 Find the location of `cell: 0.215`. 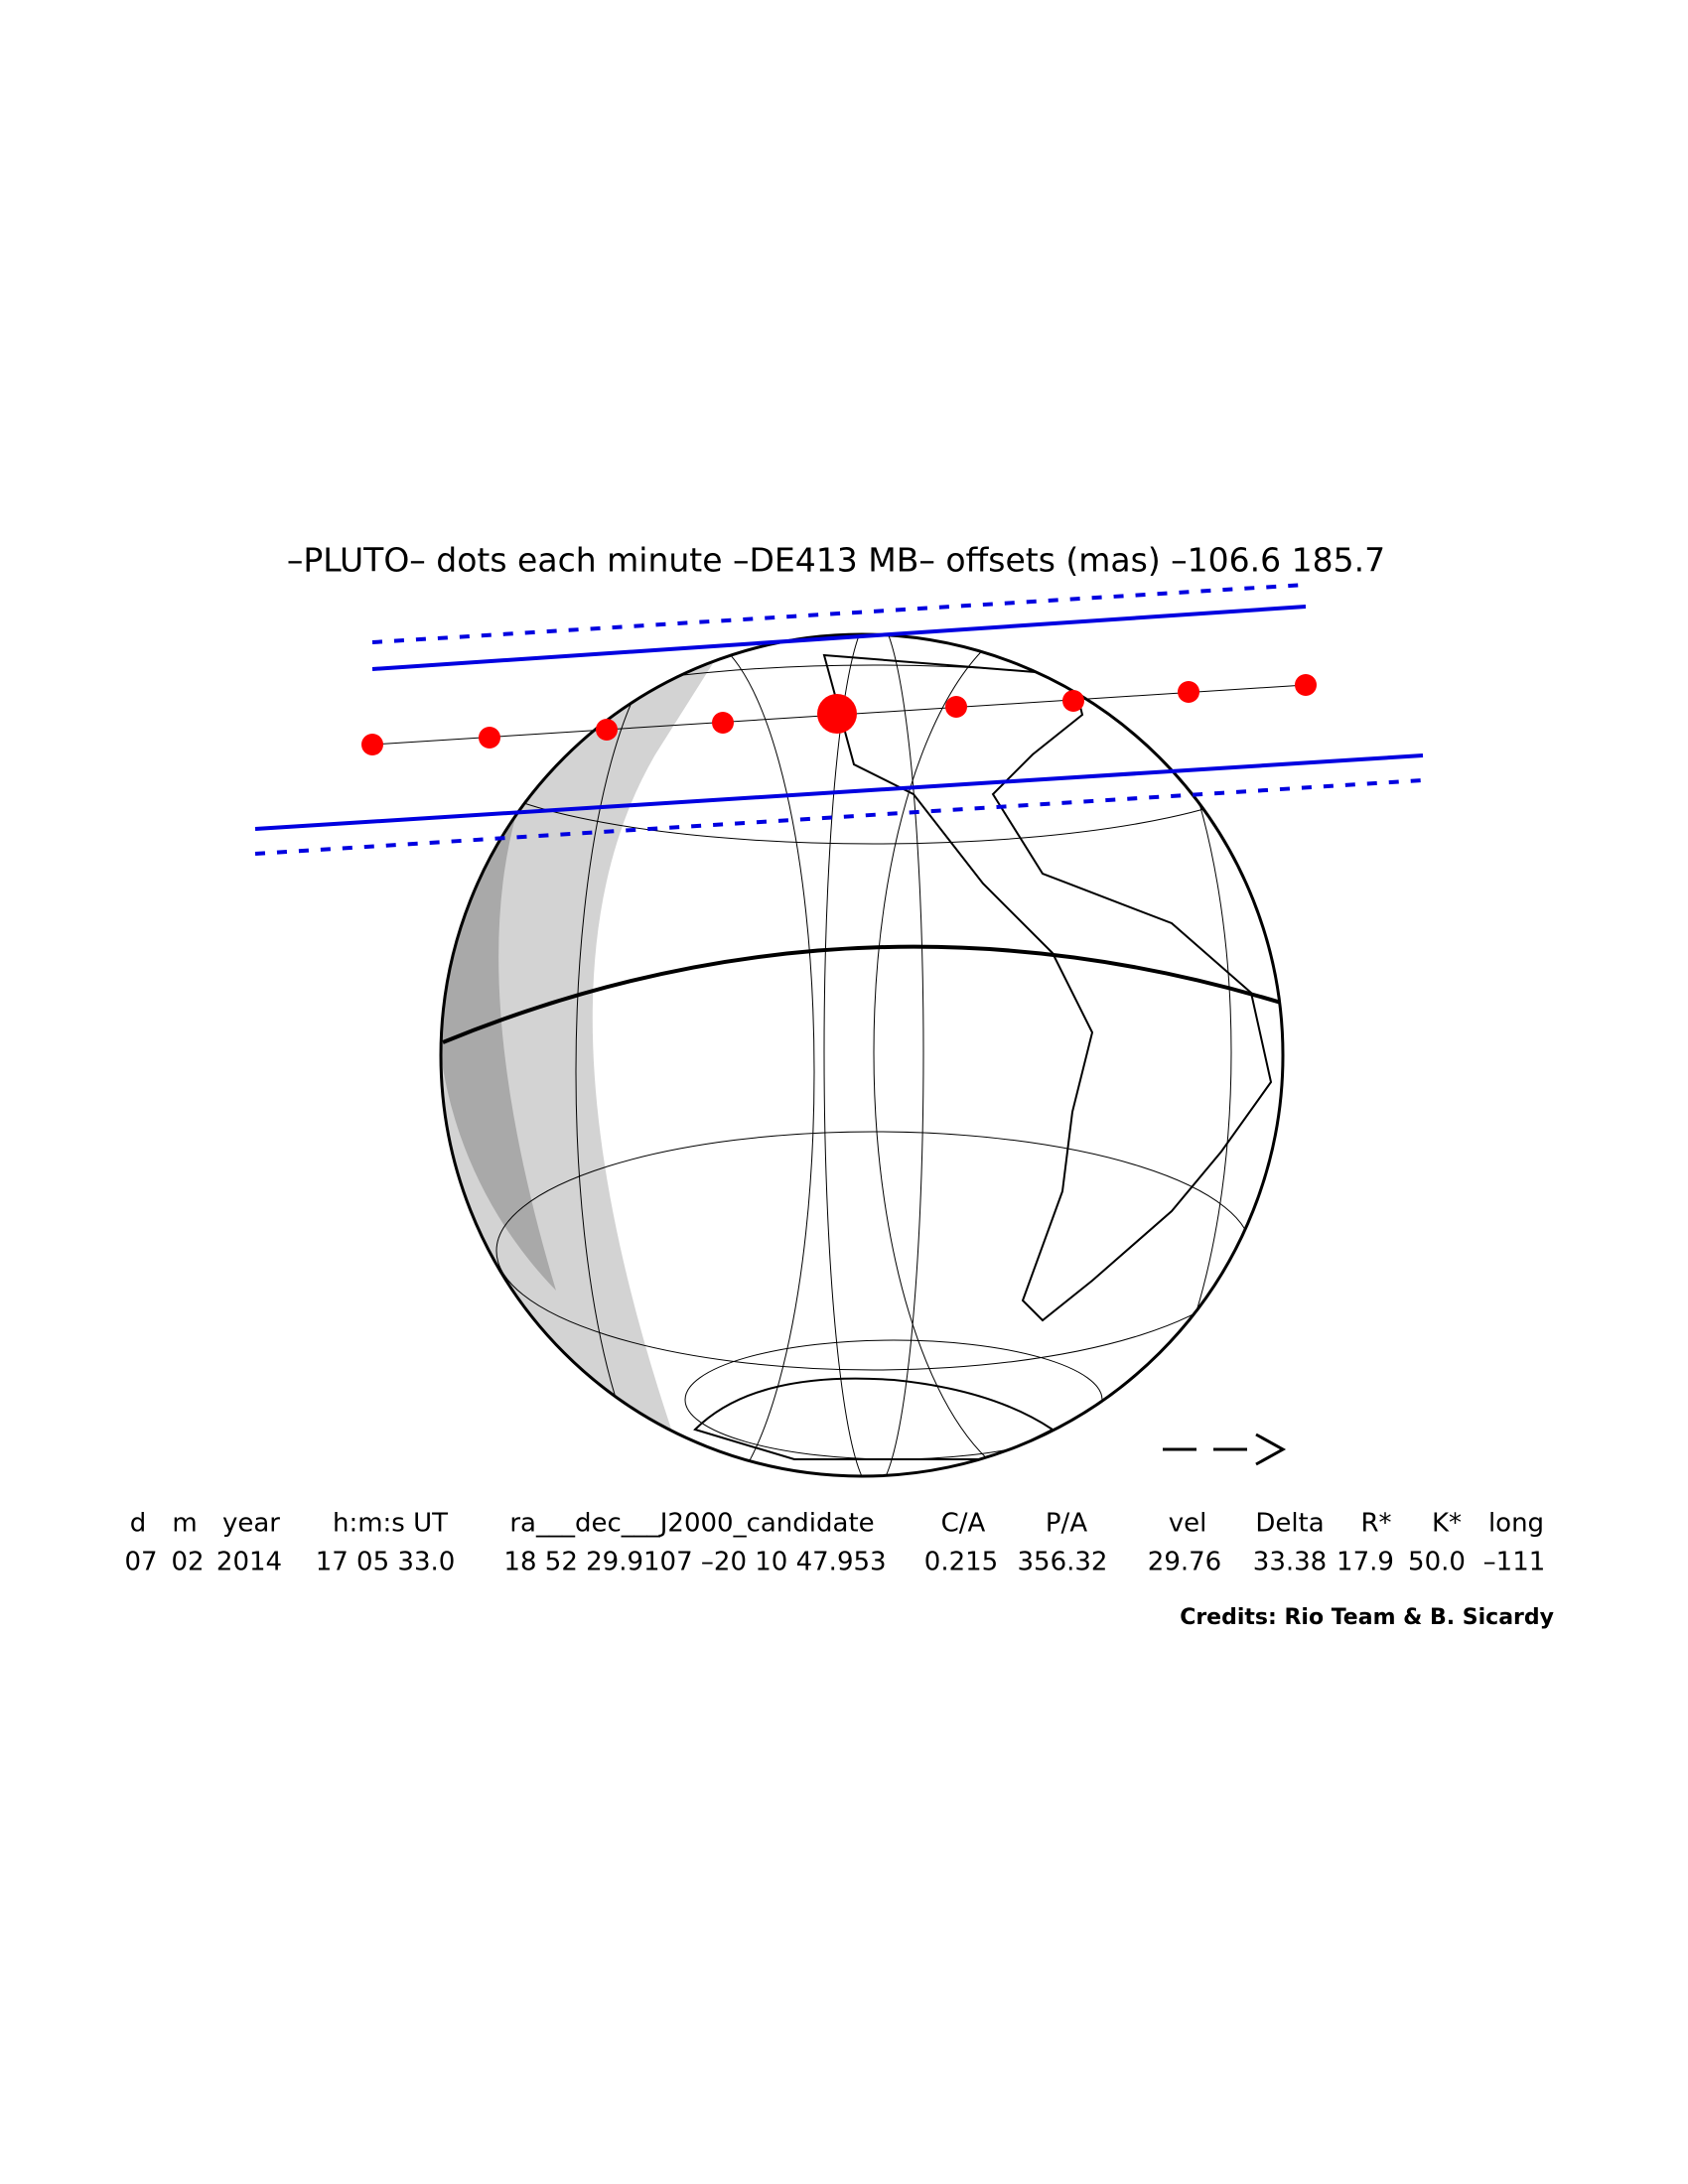

cell: 0.215 is located at coordinates (961, 1562).